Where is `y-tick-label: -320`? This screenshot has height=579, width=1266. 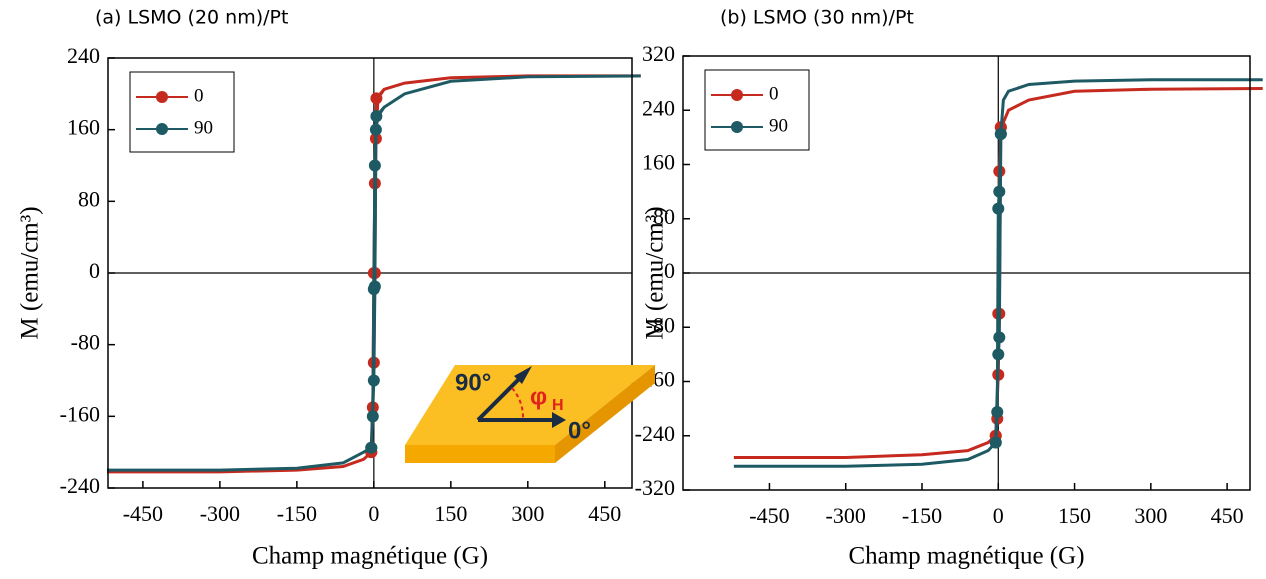
y-tick-label: -320 is located at coordinates (655, 487).